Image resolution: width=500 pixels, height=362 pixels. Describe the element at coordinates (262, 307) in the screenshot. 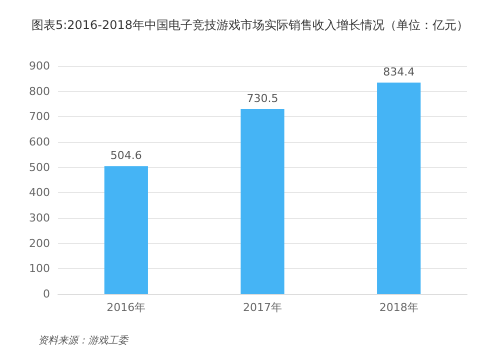

I see `x-tick-label: 2017年` at that location.